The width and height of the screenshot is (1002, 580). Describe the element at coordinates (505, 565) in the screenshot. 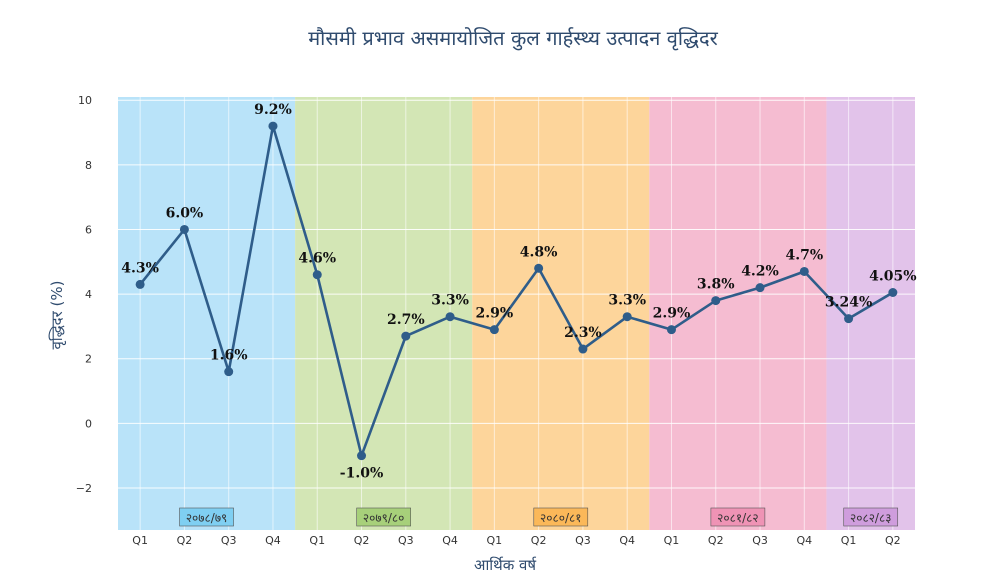

I see `x-axis-title: आर्थिक वर्ष` at that location.